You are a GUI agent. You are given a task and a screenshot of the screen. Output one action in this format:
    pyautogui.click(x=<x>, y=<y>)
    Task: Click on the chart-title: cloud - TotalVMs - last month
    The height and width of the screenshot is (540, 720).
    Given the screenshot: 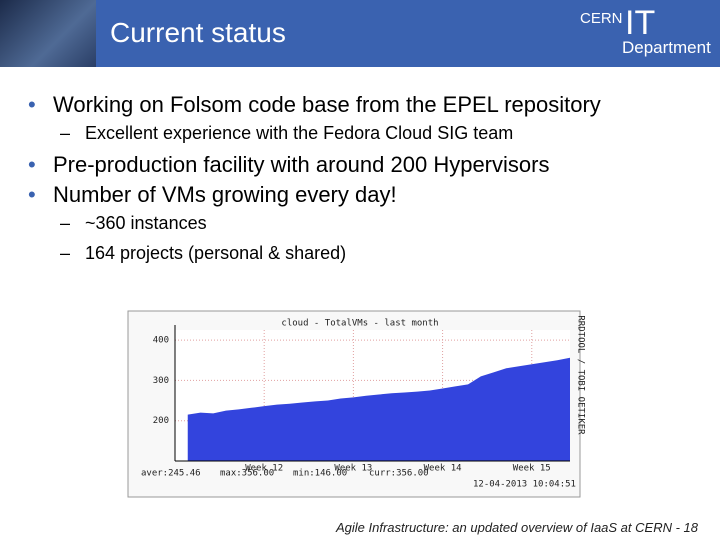 What is the action you would take?
    pyautogui.click(x=359, y=324)
    